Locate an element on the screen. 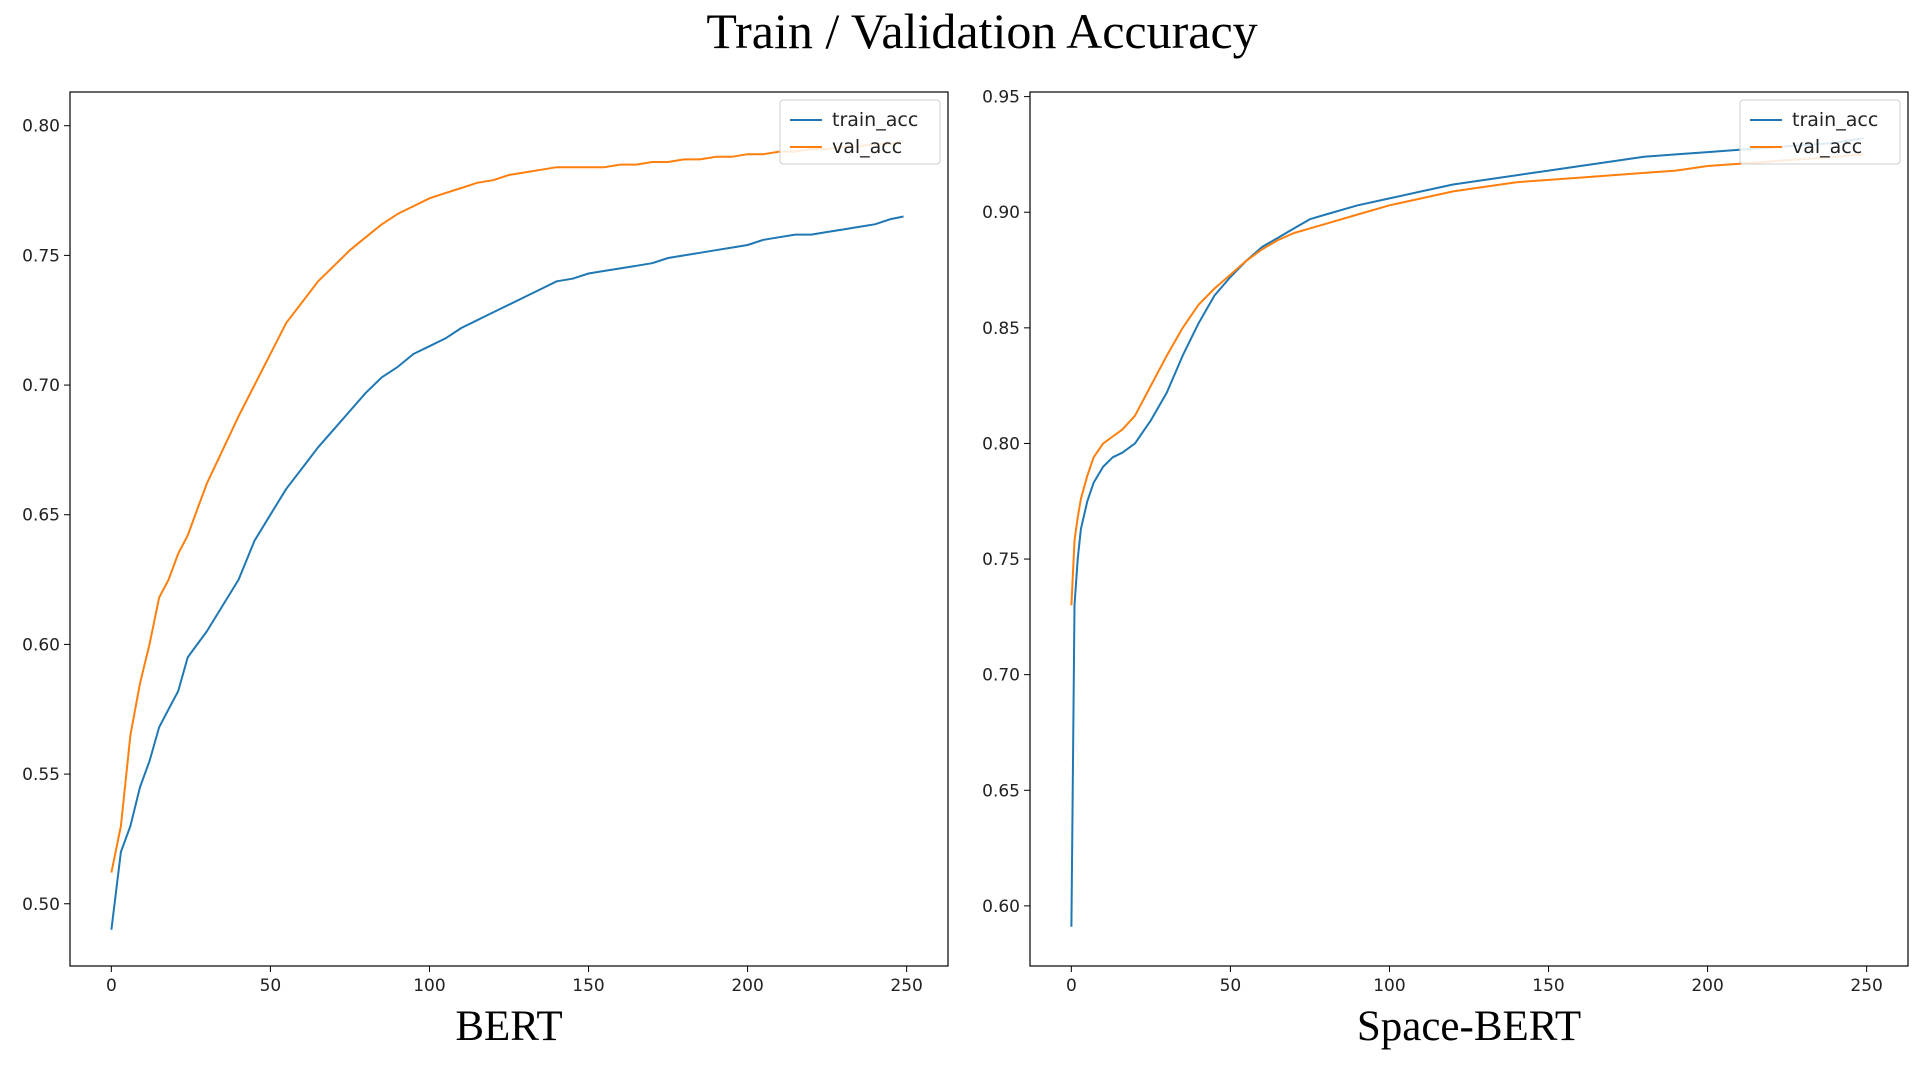 The height and width of the screenshot is (1080, 1920). panel-caption: BERT is located at coordinates (508, 1026).